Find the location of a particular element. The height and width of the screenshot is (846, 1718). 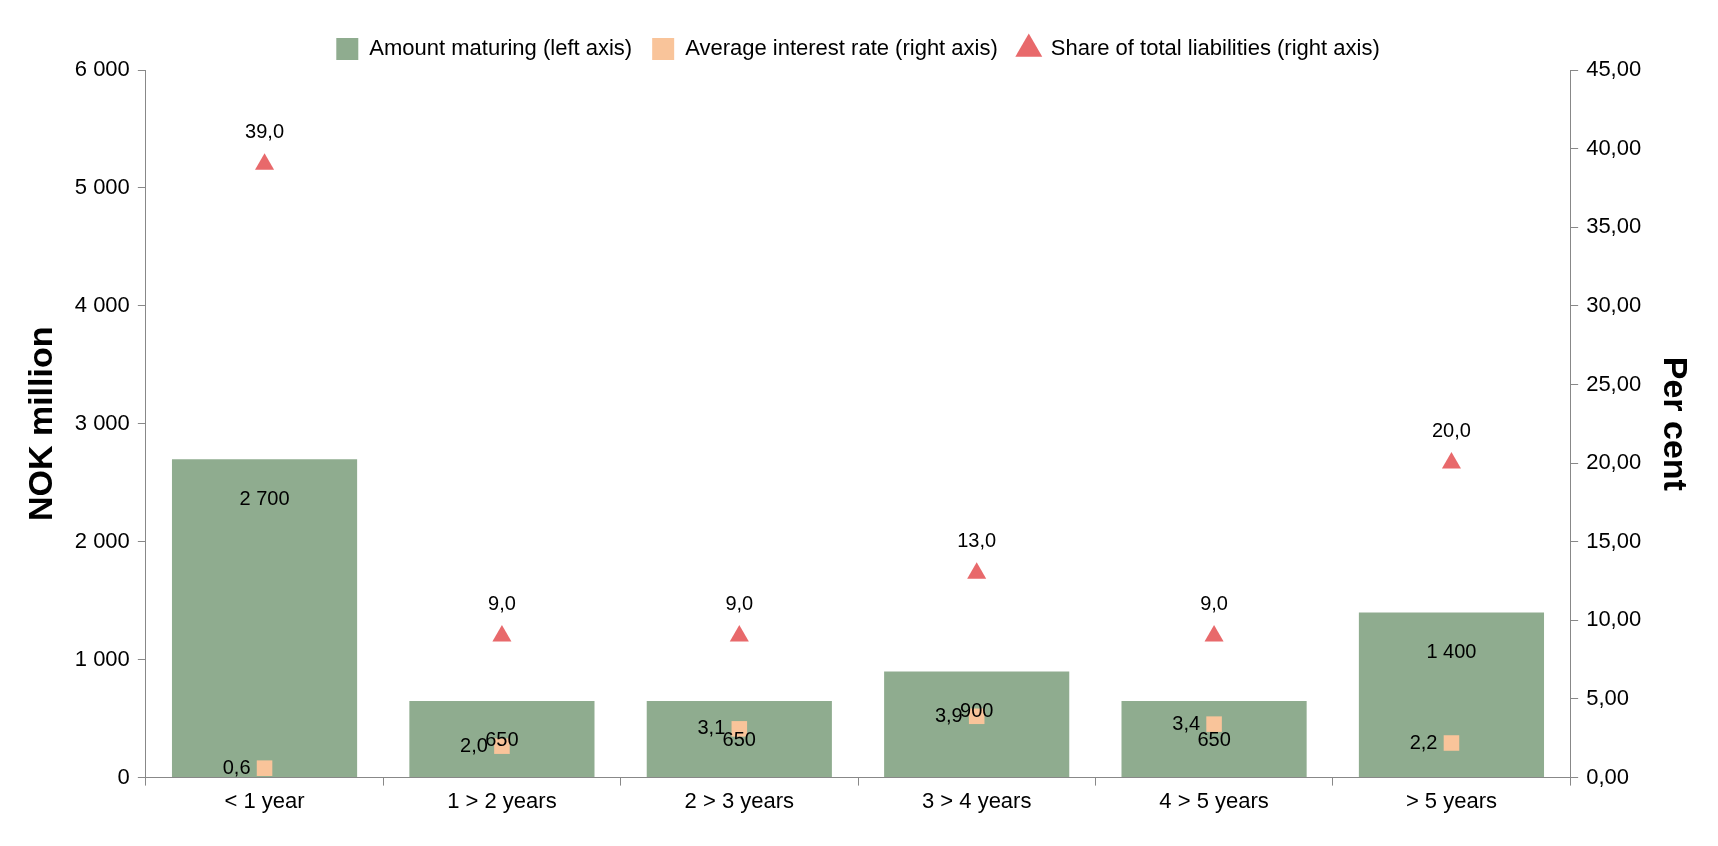

y2-axis-title: Per cent is located at coordinates (1676, 423).